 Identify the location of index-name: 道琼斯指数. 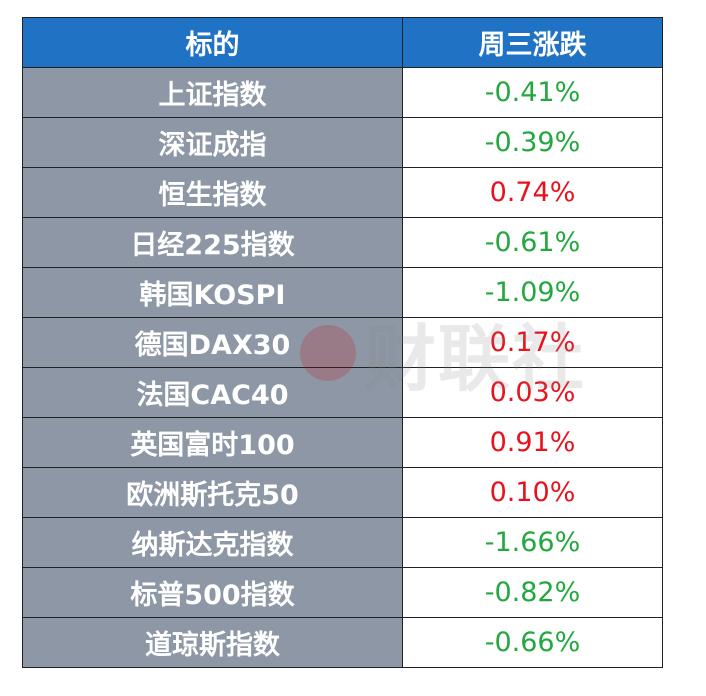
(212, 642).